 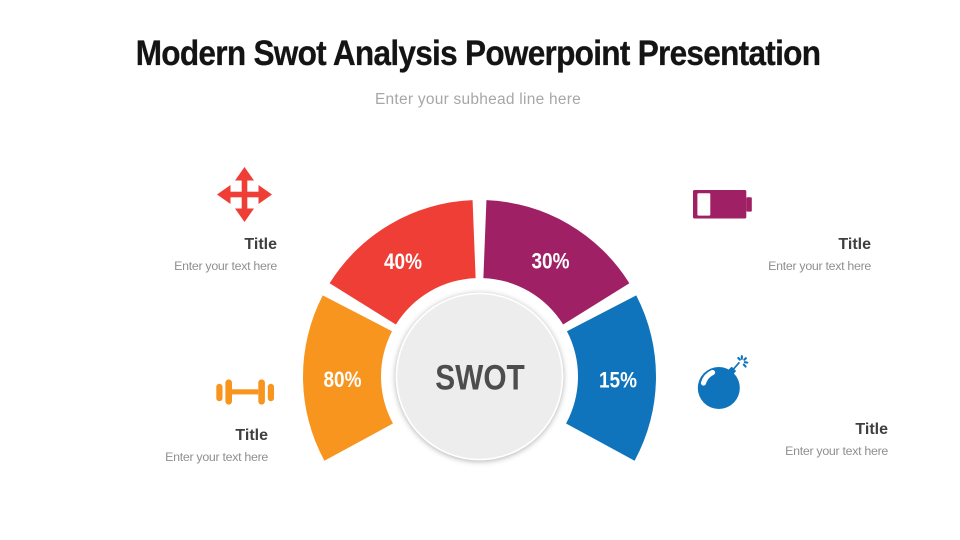 I want to click on svg-text: 15%, so click(x=618, y=379).